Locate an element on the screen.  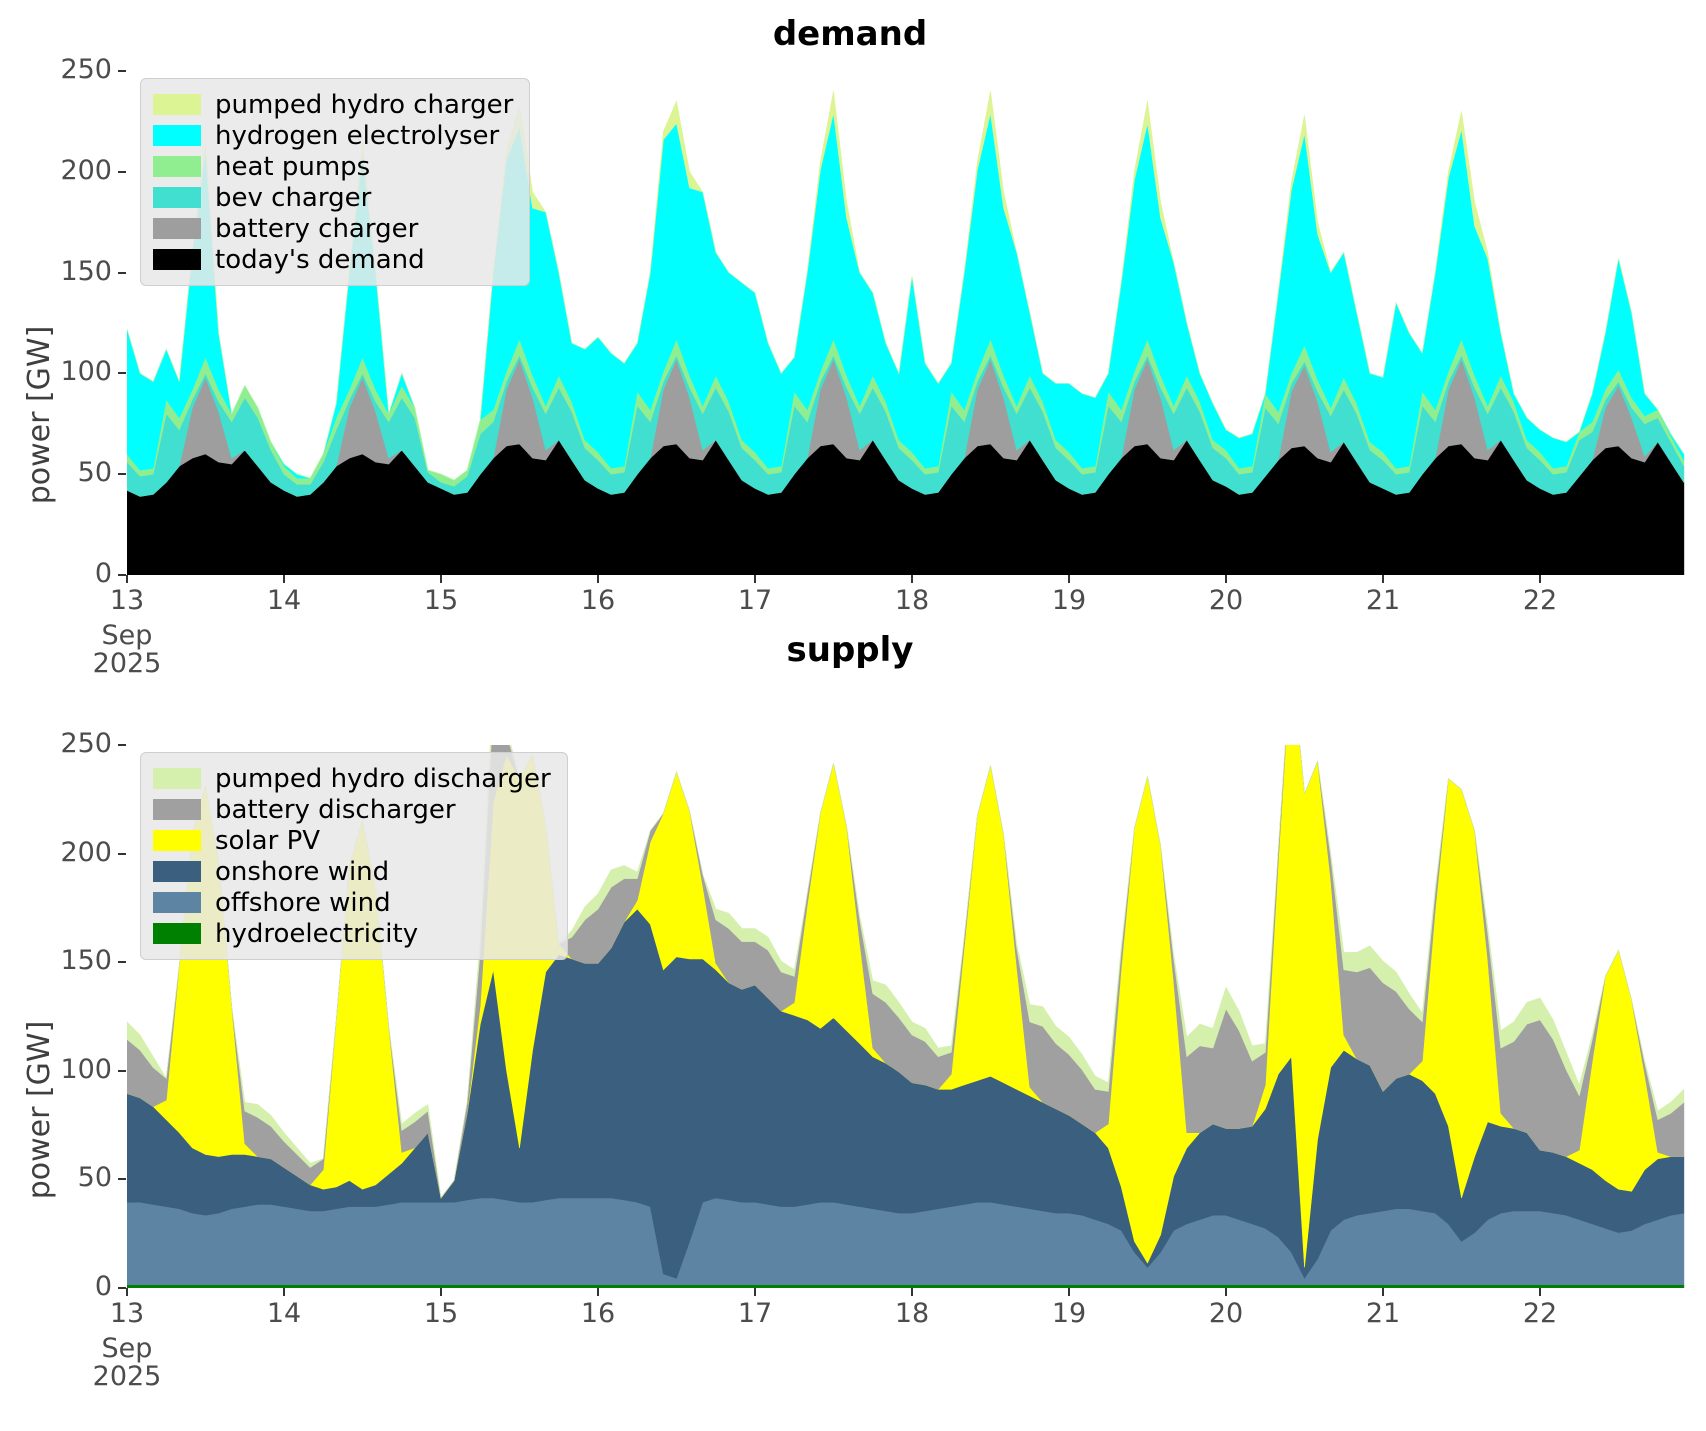
x-tick-label: 19 is located at coordinates (1069, 1313).